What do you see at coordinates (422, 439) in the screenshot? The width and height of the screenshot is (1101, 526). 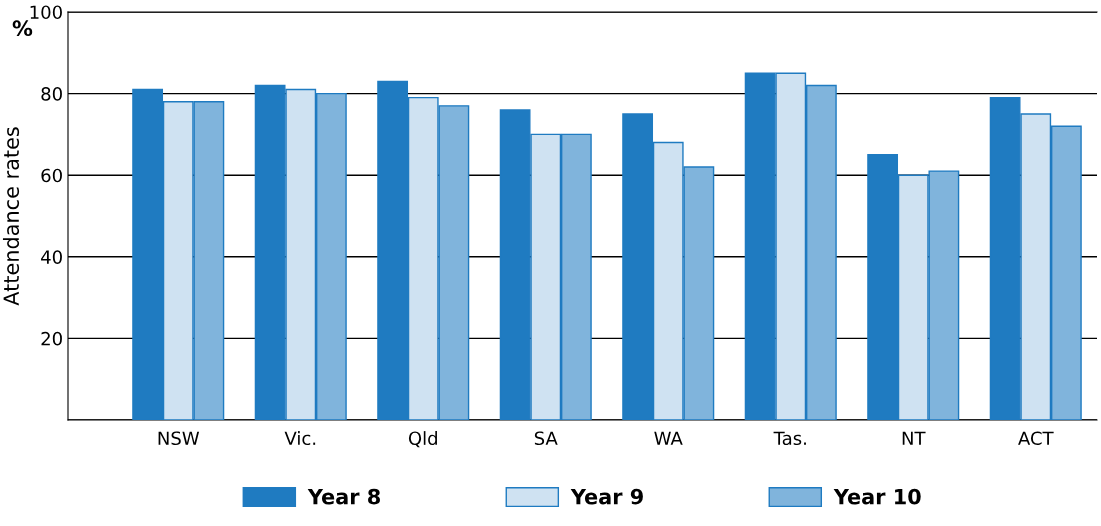 I see `x-tick-label: Qld` at bounding box center [422, 439].